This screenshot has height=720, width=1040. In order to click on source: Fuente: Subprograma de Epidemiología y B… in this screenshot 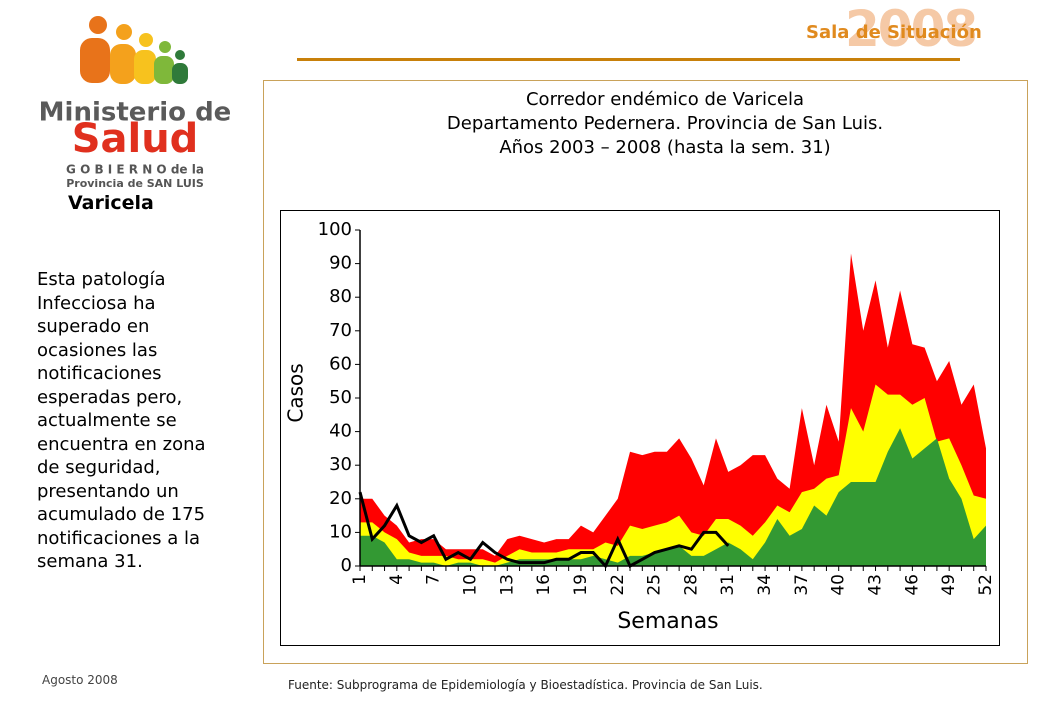, I will do `click(525, 685)`.